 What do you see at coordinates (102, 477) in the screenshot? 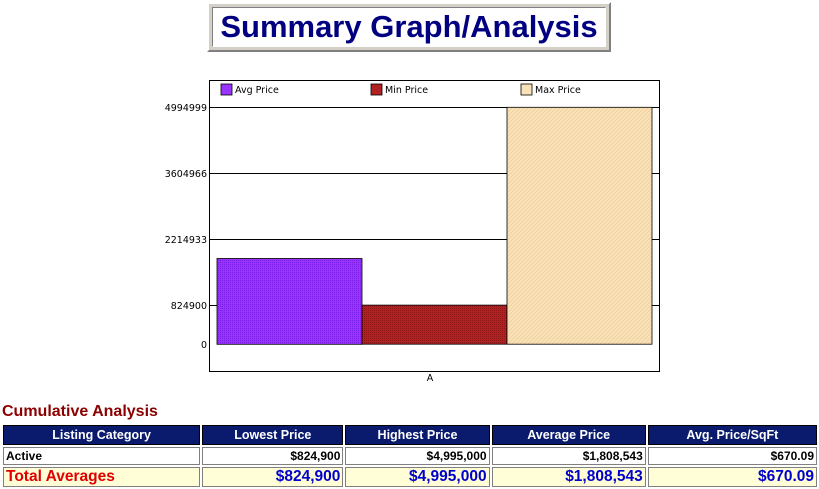
I see `total-label-cell: Total Averages` at bounding box center [102, 477].